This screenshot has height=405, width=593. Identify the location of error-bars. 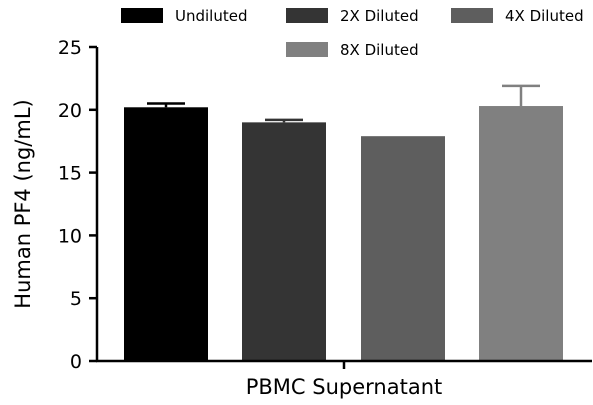
(343, 103).